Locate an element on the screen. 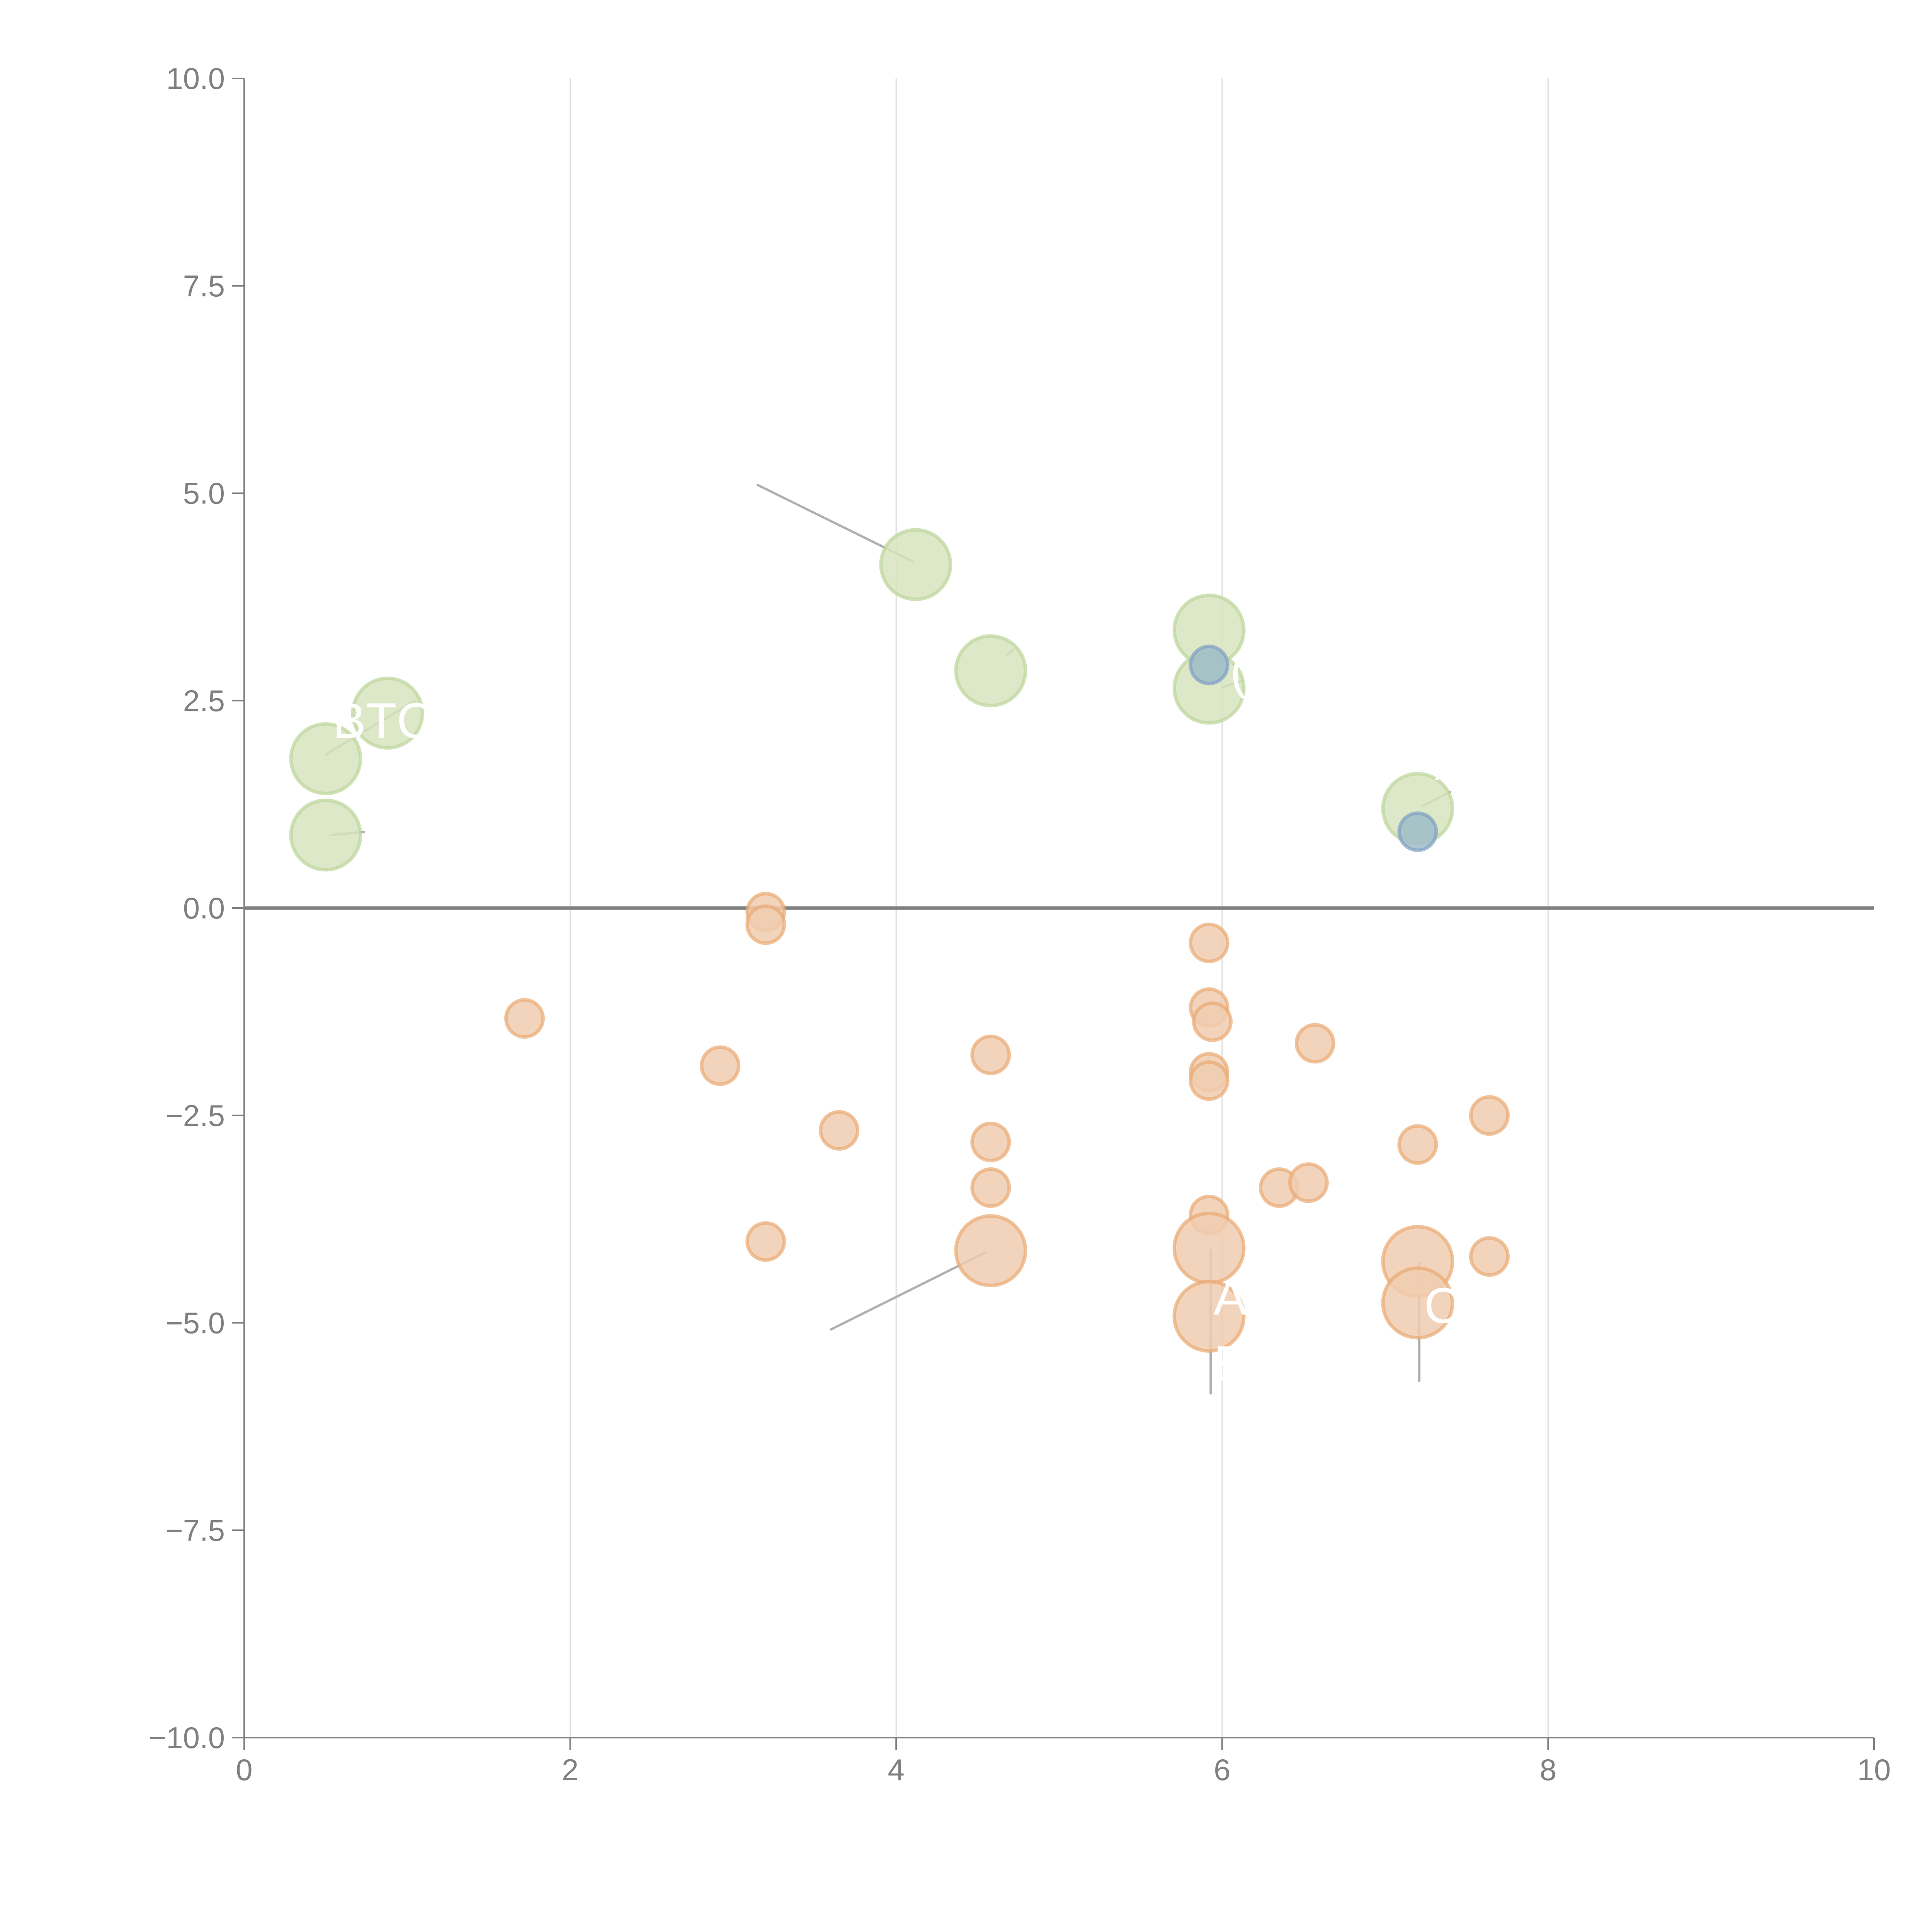 This screenshot has width=1932, height=1932. y-tick-label: 7.5 is located at coordinates (204, 286).